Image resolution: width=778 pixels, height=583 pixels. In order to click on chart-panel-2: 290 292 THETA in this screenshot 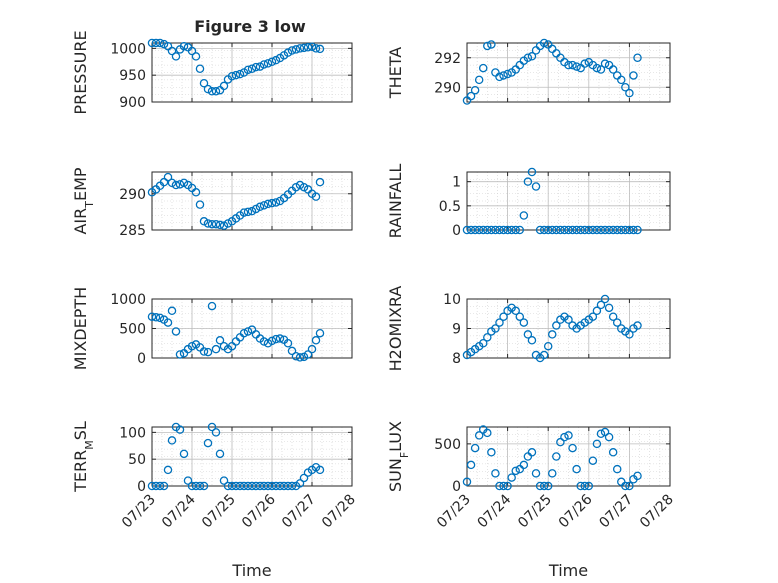, I will do `click(528, 71)`.